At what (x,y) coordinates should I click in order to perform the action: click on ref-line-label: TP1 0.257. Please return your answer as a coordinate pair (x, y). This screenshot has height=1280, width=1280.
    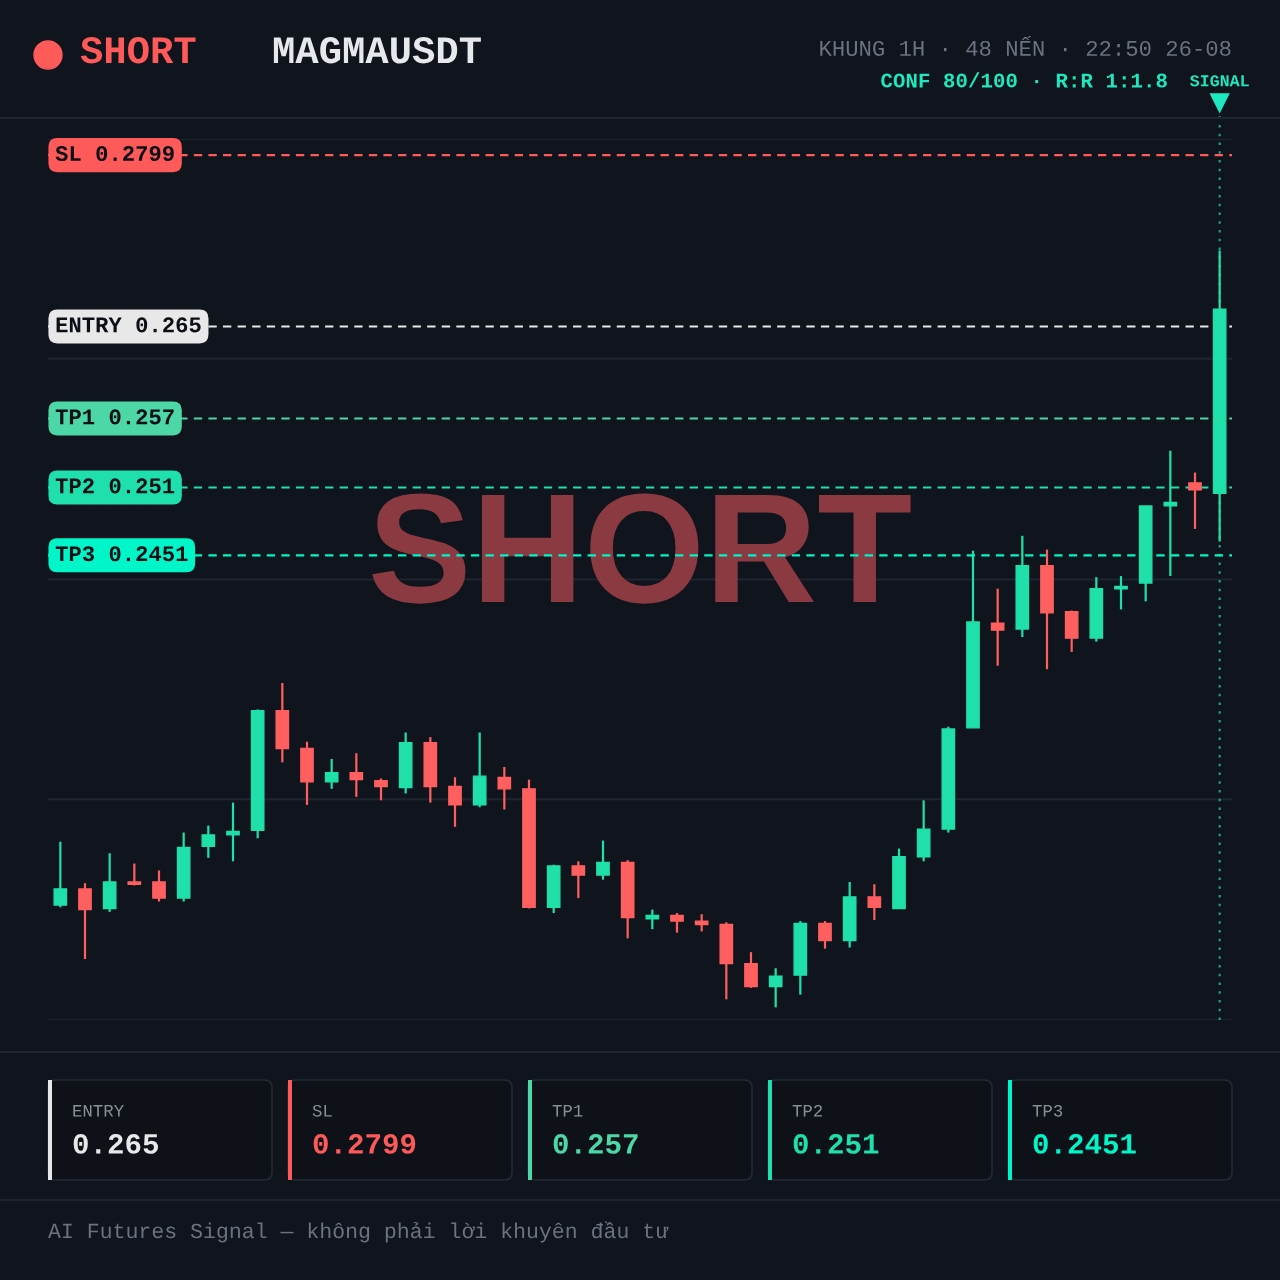
    Looking at the image, I should click on (114, 417).